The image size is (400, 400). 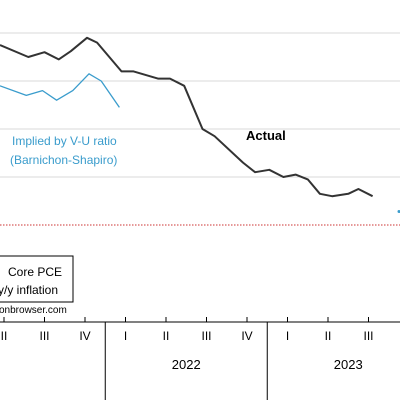 What do you see at coordinates (328, 336) in the screenshot?
I see `x-tick-label-8: II` at bounding box center [328, 336].